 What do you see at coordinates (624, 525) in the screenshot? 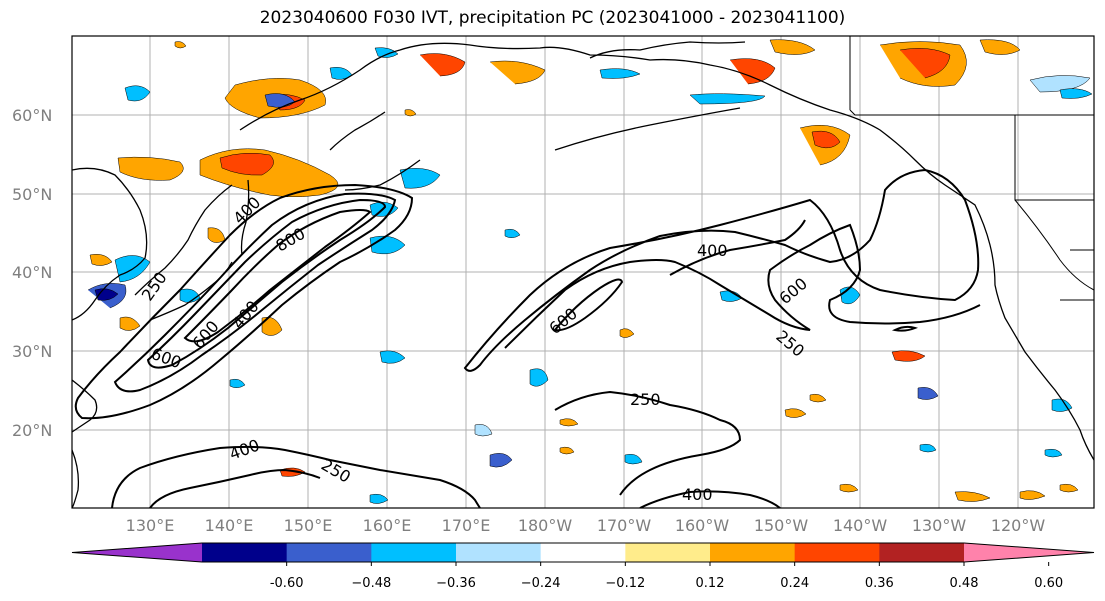
I see `lon-label: 170°W` at bounding box center [624, 525].